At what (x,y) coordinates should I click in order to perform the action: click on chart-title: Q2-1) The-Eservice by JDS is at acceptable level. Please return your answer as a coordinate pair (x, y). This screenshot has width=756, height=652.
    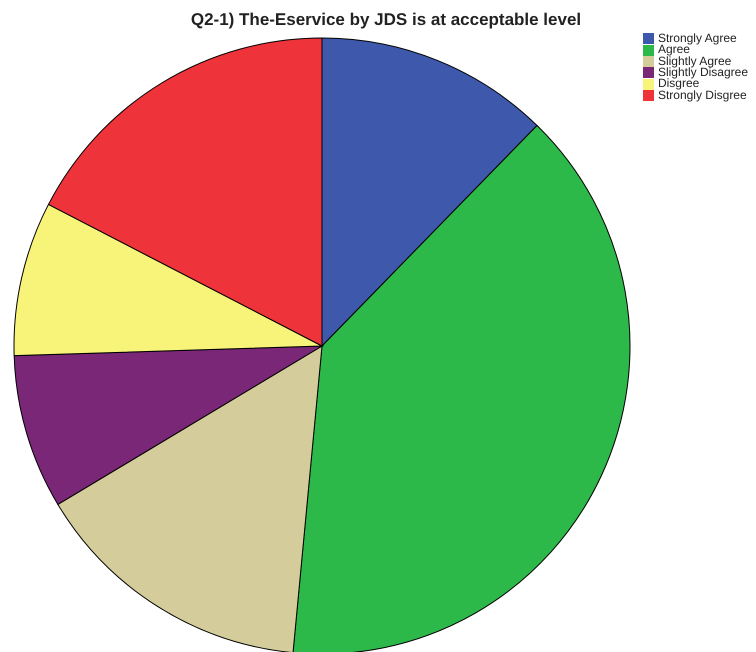
    Looking at the image, I should click on (386, 20).